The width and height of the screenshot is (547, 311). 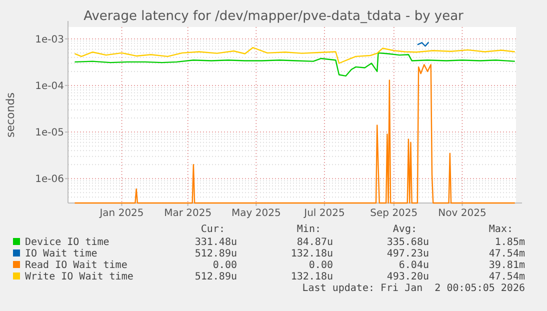 I want to click on text: 331.48u, so click(x=215, y=242).